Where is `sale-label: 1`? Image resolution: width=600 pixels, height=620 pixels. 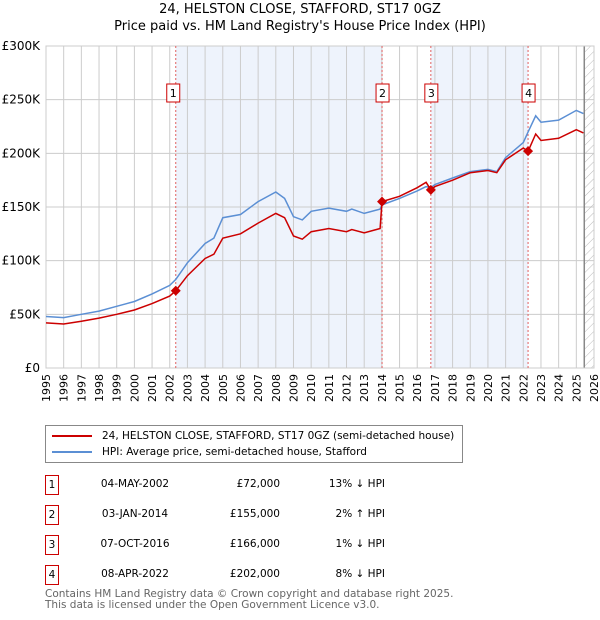
sale-label: 1 is located at coordinates (173, 93).